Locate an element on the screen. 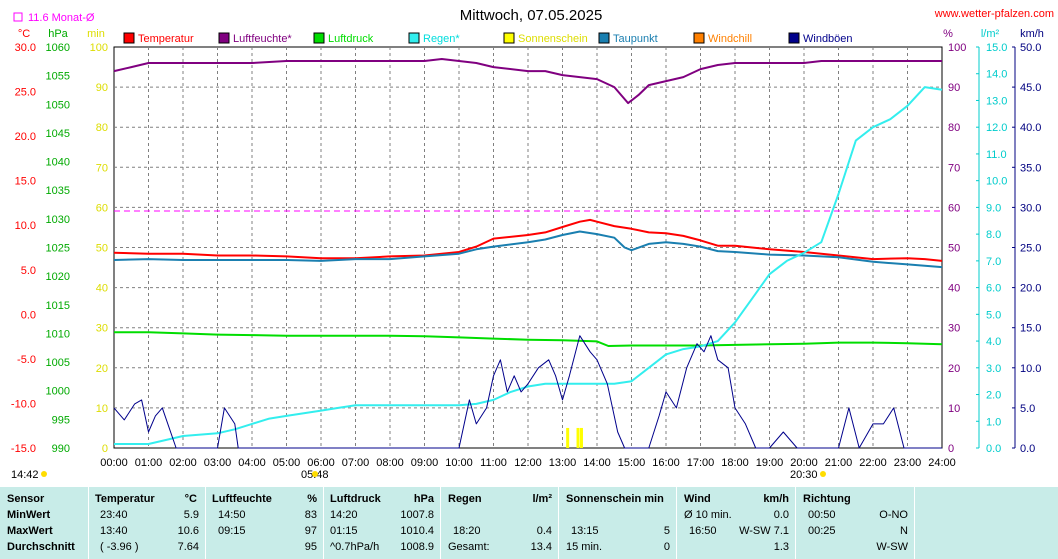  pressure-tick-label: 1035 is located at coordinates (58, 191).